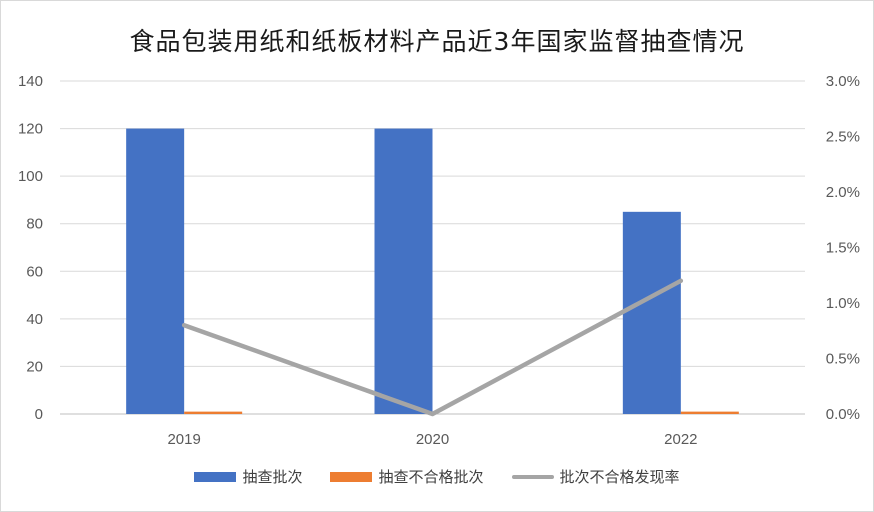 The height and width of the screenshot is (512, 874). I want to click on y-tick-label: 120, so click(30, 129).